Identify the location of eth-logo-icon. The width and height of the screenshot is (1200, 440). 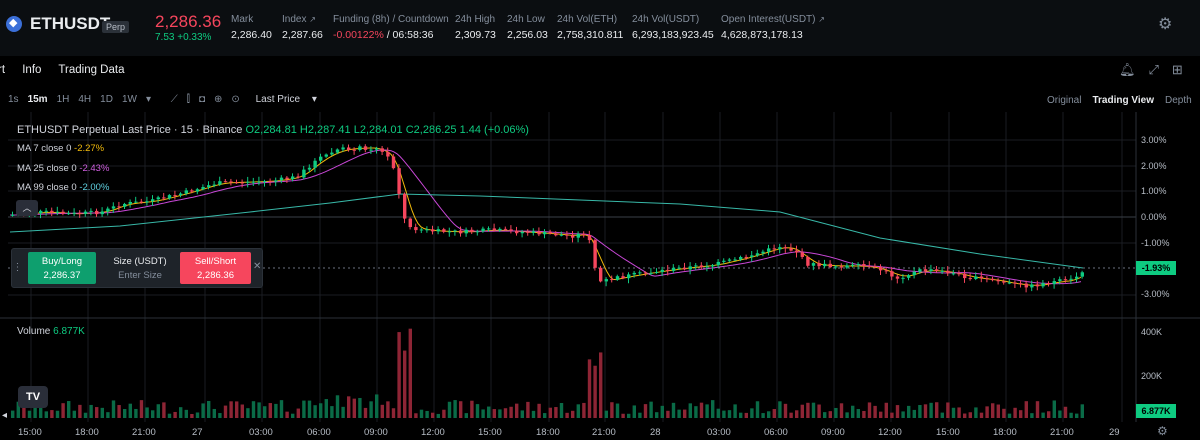
(14, 24).